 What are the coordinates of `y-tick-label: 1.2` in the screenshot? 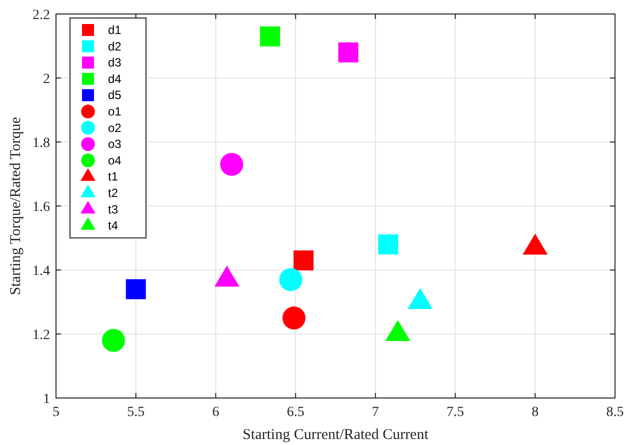 It's located at (41, 335).